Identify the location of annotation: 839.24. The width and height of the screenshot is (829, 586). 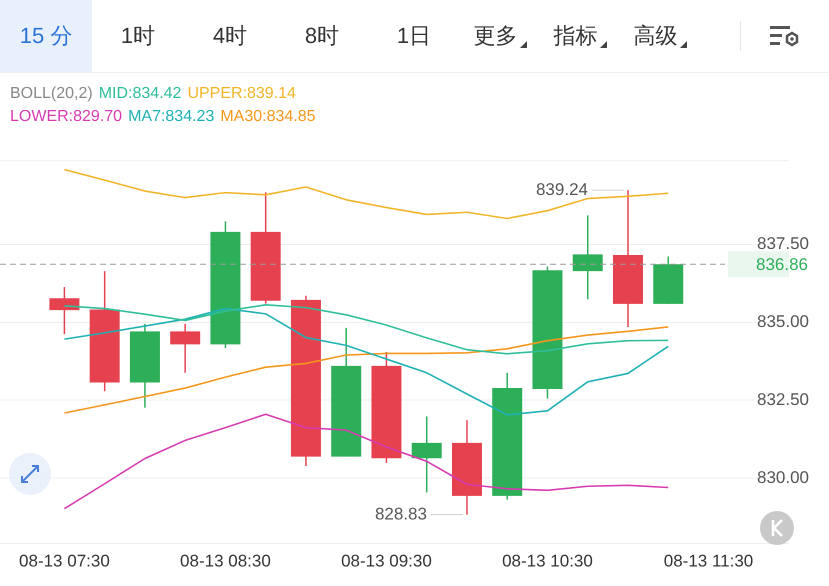
(562, 189).